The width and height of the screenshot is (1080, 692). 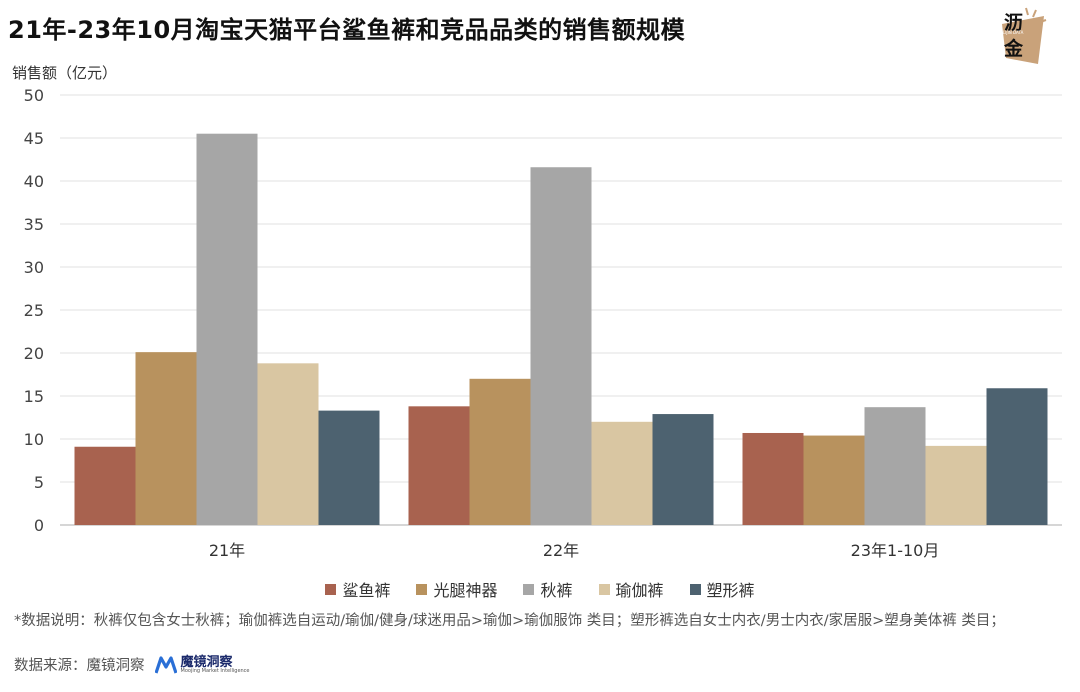 I want to click on legend-item: 瑜伽裤, so click(x=631, y=589).